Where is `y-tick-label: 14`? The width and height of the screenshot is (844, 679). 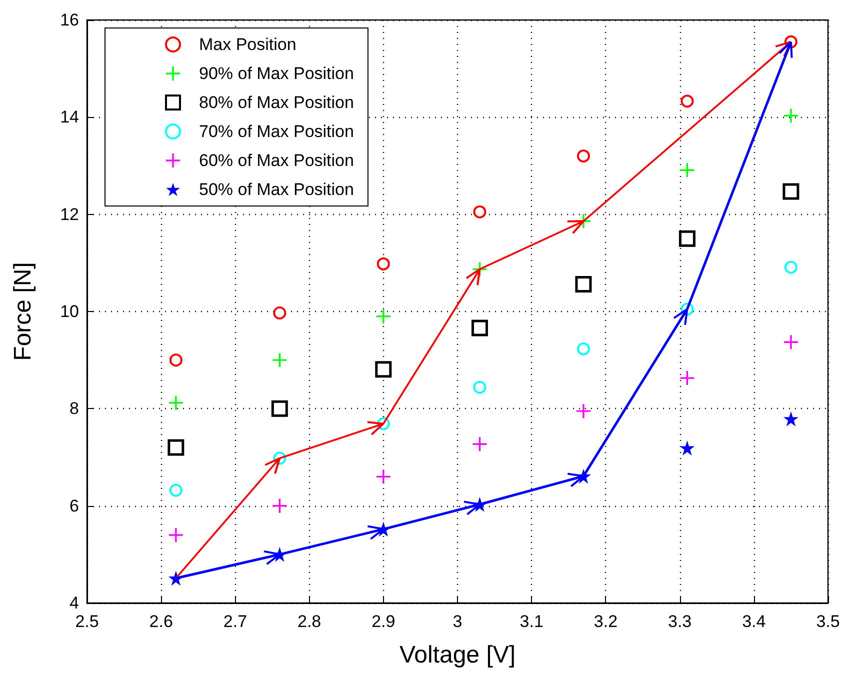 y-tick-label: 14 is located at coordinates (69, 117).